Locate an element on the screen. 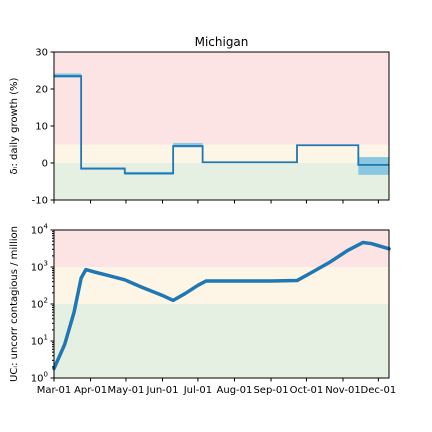  bottom-x-tick-label: Jun-01 is located at coordinates (162, 390).